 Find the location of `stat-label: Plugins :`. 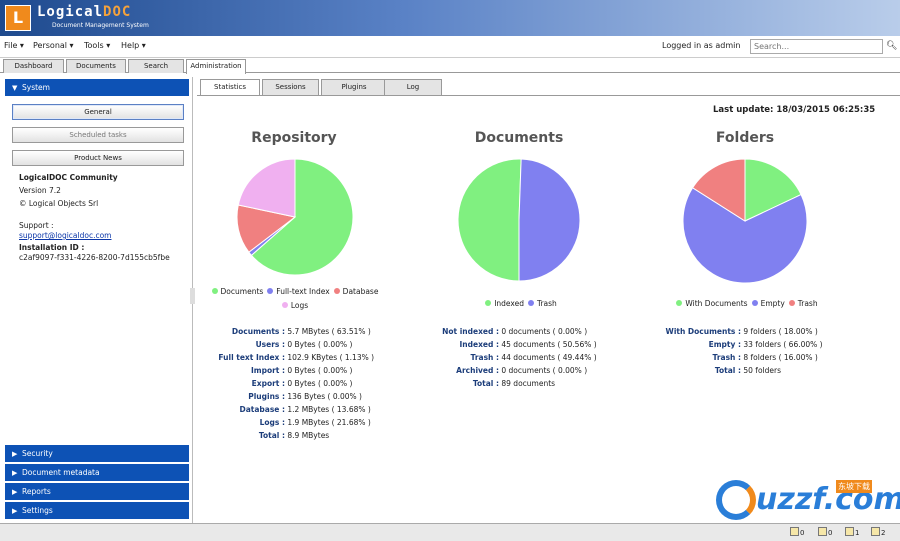

stat-label: Plugins : is located at coordinates (266, 396).